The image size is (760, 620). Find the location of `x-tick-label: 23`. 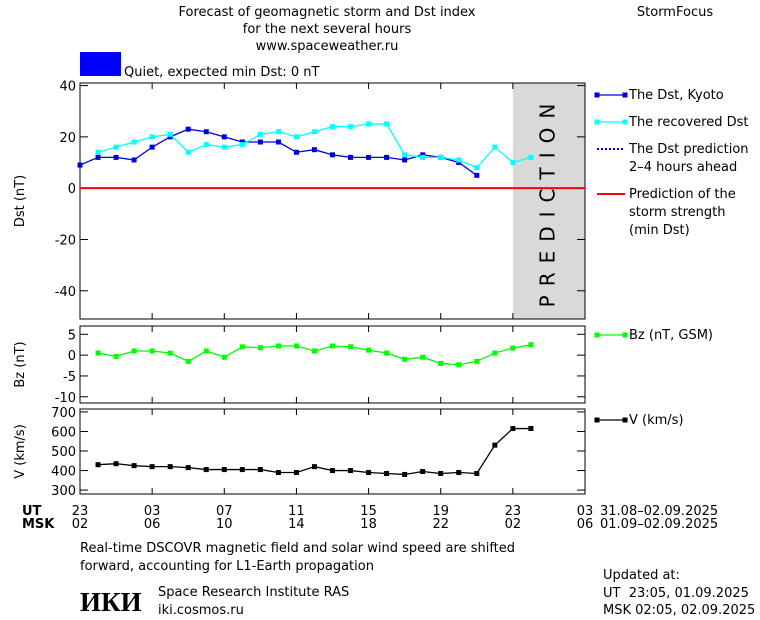

x-tick-label: 23 is located at coordinates (80, 511).